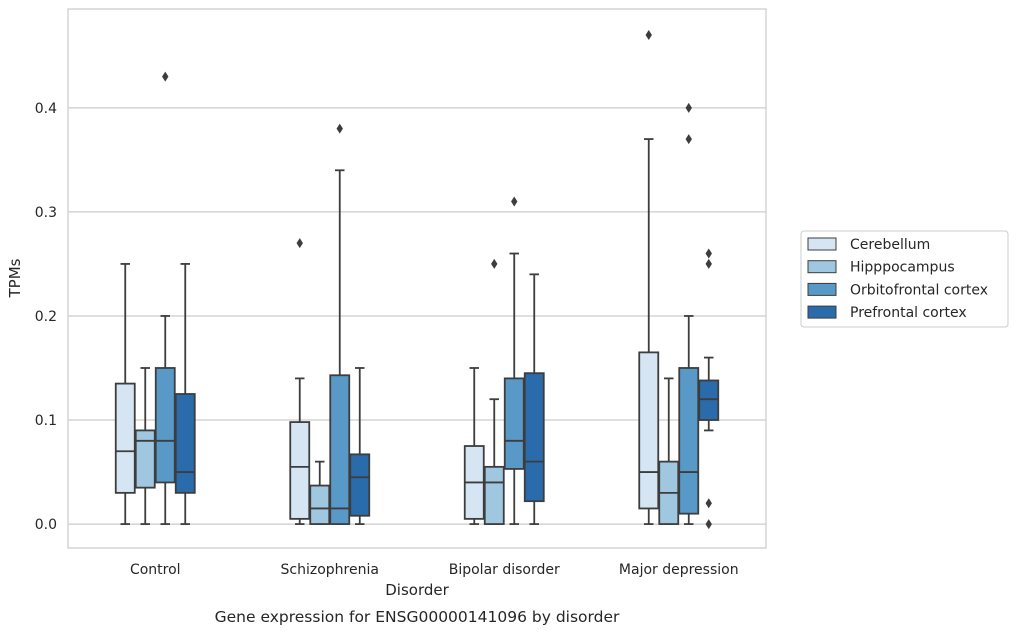 The width and height of the screenshot is (1018, 634). What do you see at coordinates (504, 570) in the screenshot?
I see `x-tick-label: Bipolar disorder` at bounding box center [504, 570].